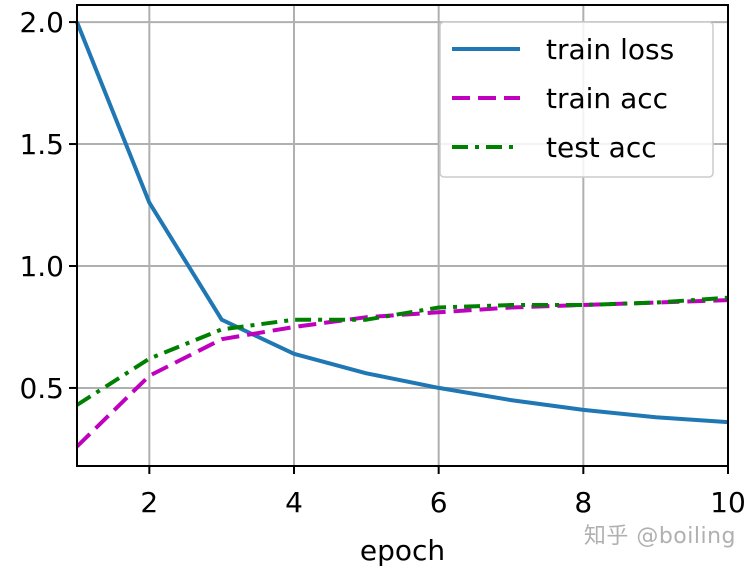 The height and width of the screenshot is (570, 754). I want to click on x-tick-label-4: 10, so click(728, 502).